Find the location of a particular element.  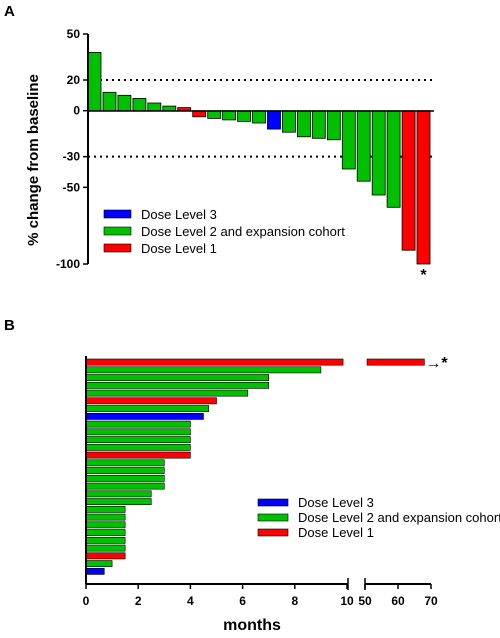

panel-a-y-axis-label: % change from baseline is located at coordinates (33, 160).